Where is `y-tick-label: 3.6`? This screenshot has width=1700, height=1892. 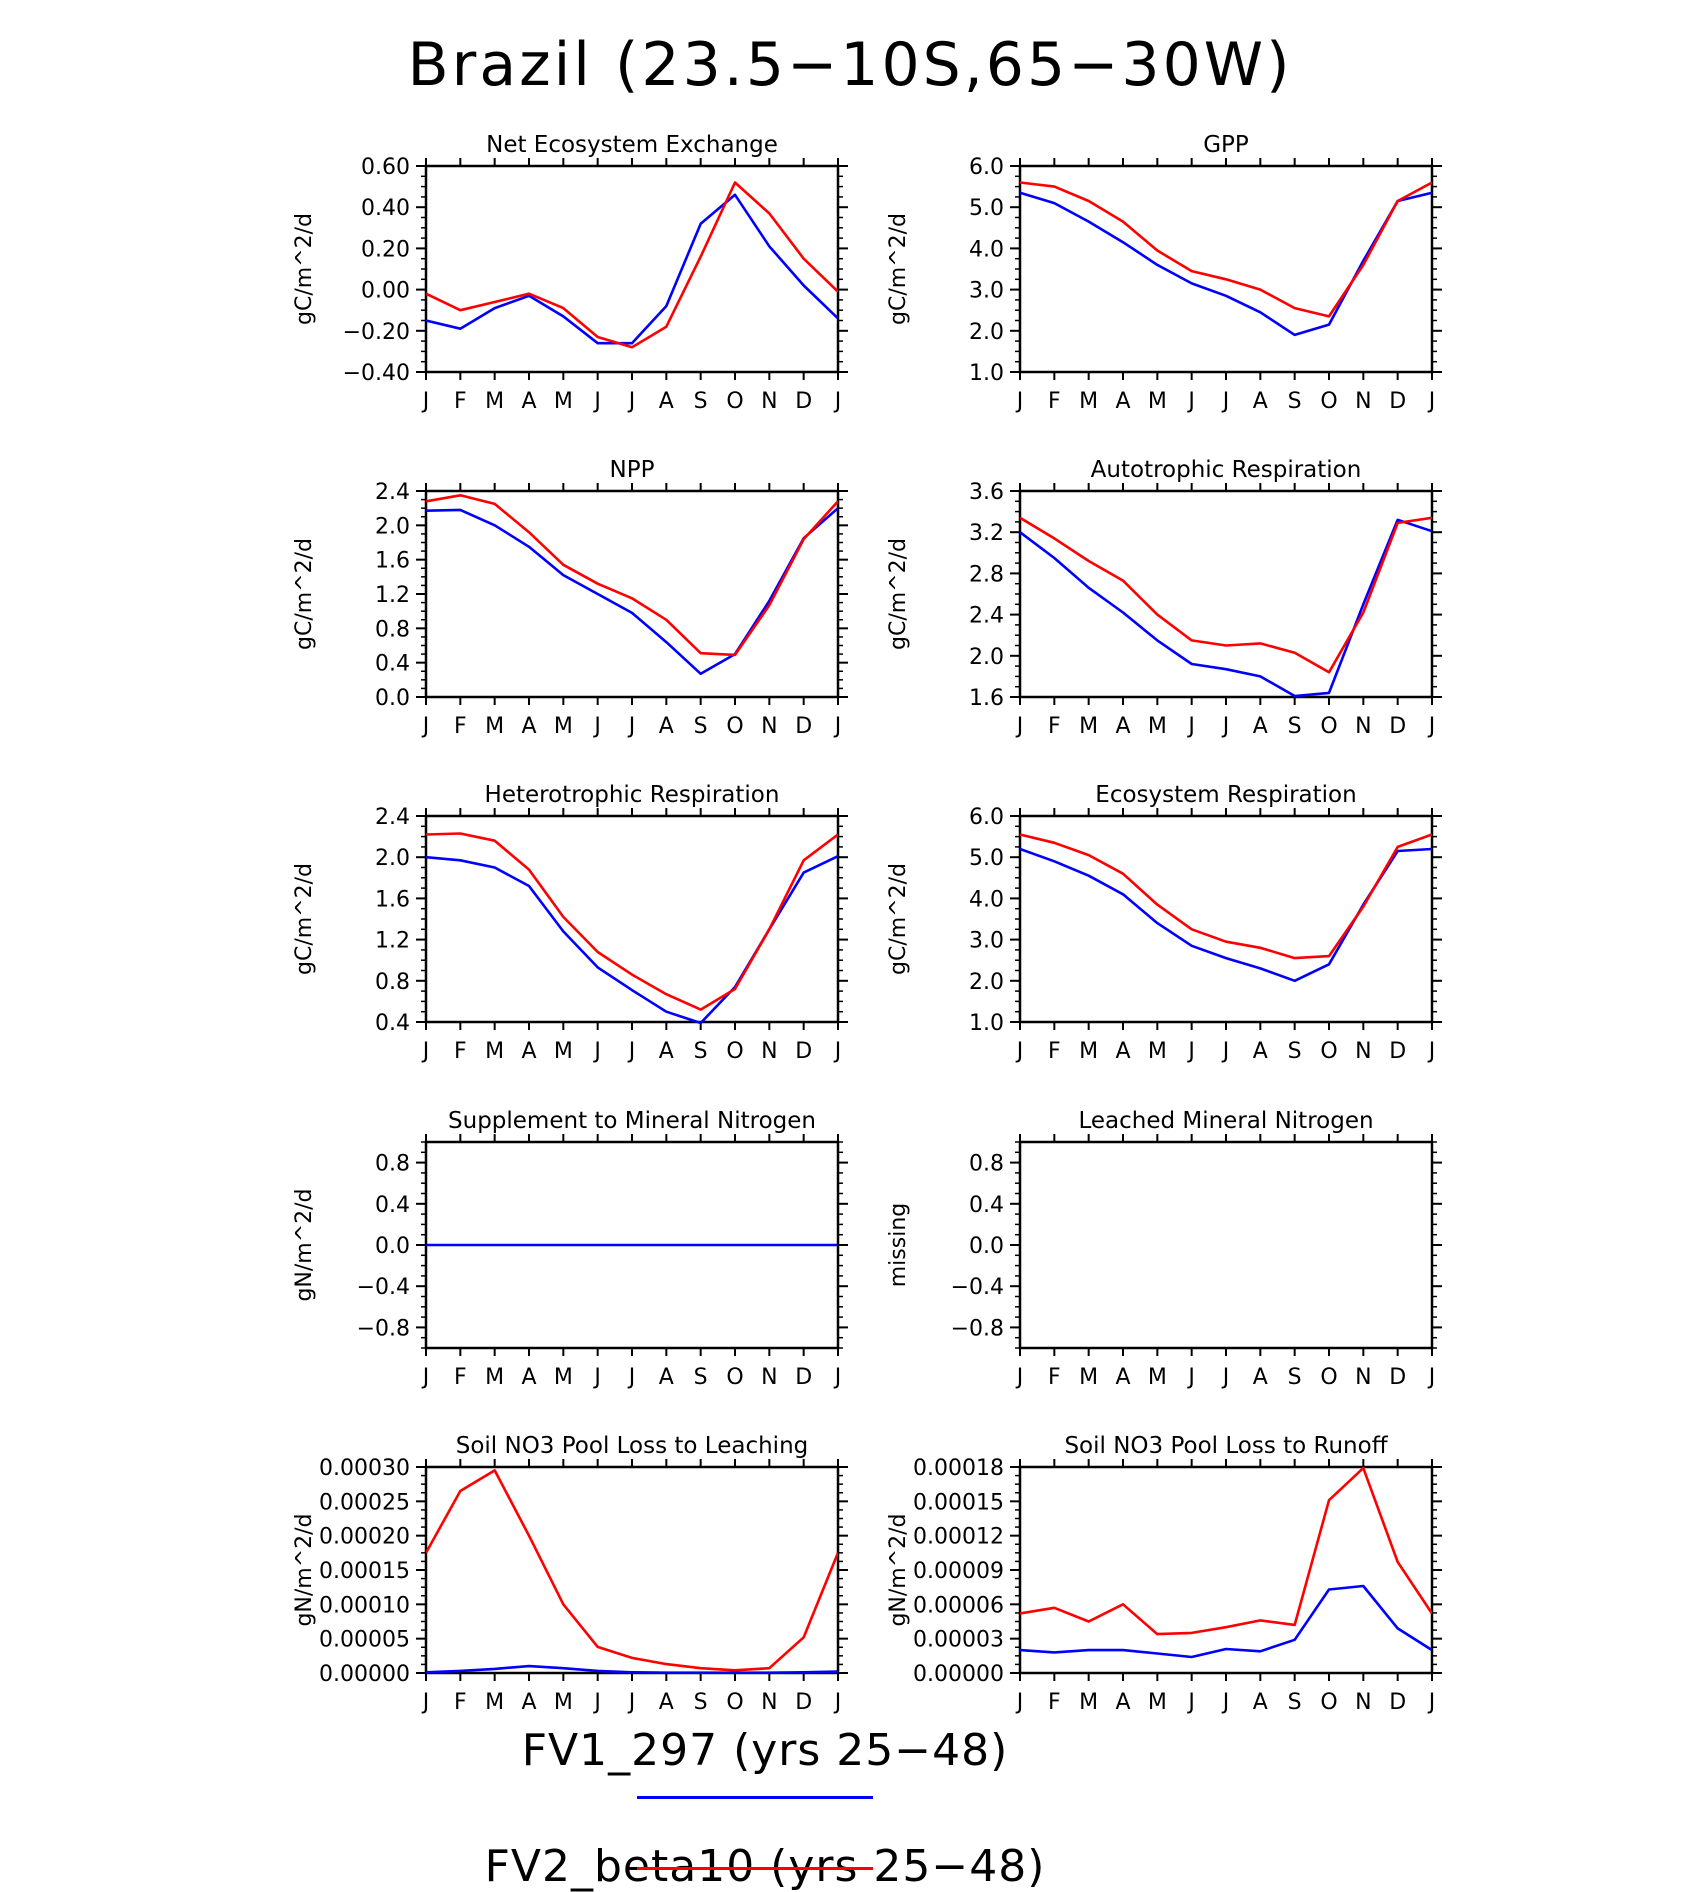
y-tick-label: 3.6 is located at coordinates (986, 492).